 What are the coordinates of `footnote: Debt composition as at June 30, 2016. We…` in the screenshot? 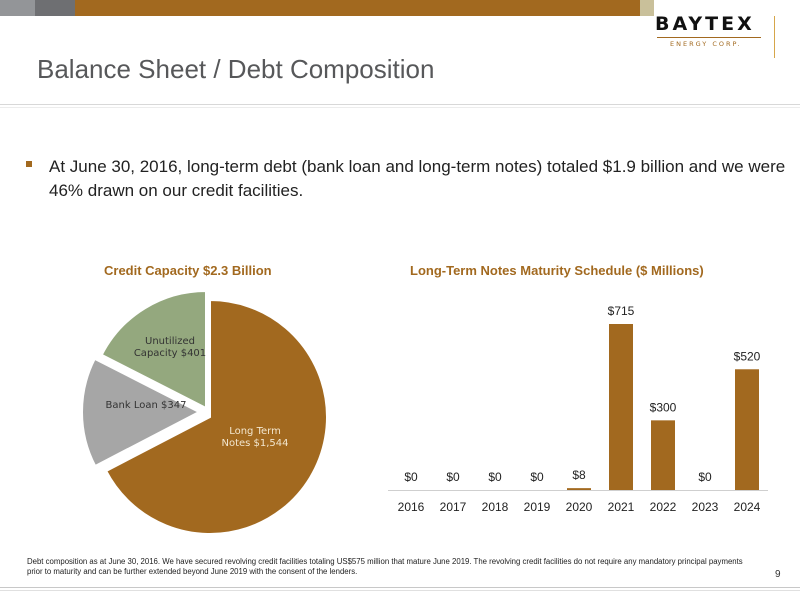 It's located at (385, 566).